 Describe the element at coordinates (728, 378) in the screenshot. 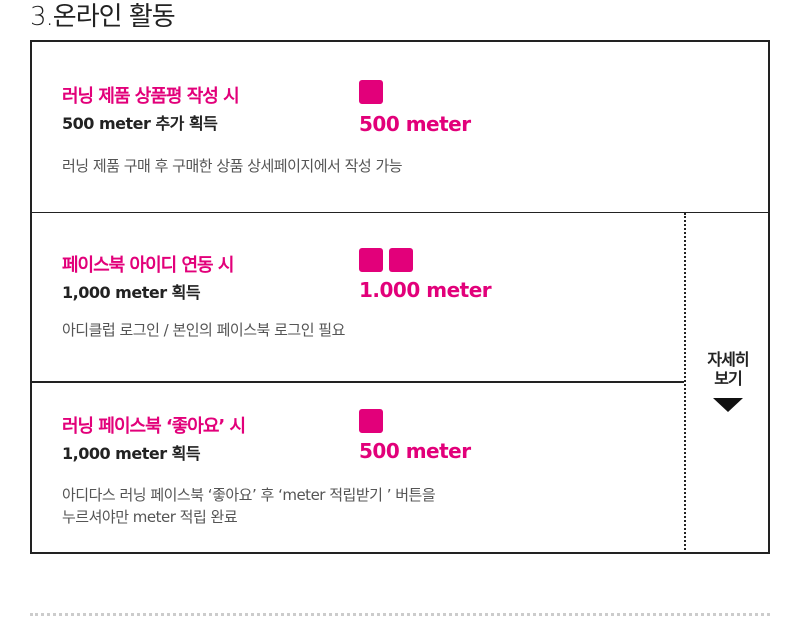

I see `view-details-label: 보기` at that location.